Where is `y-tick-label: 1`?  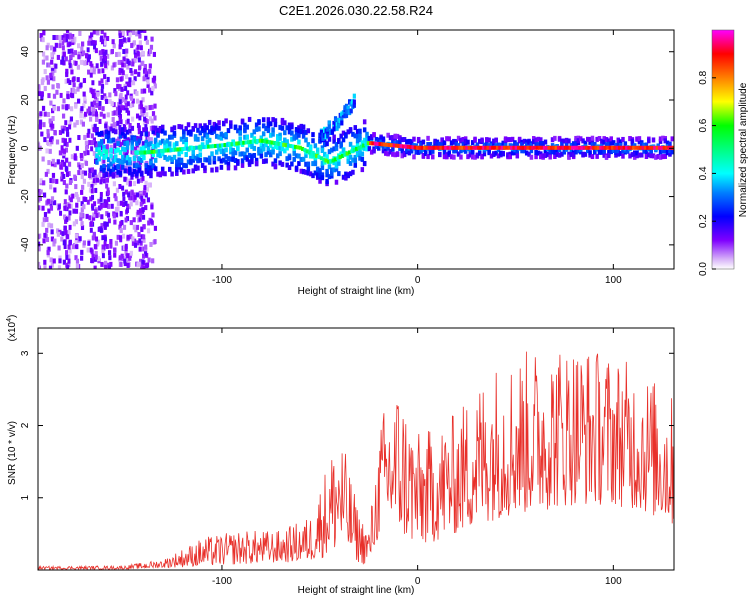 y-tick-label: 1 is located at coordinates (25, 498).